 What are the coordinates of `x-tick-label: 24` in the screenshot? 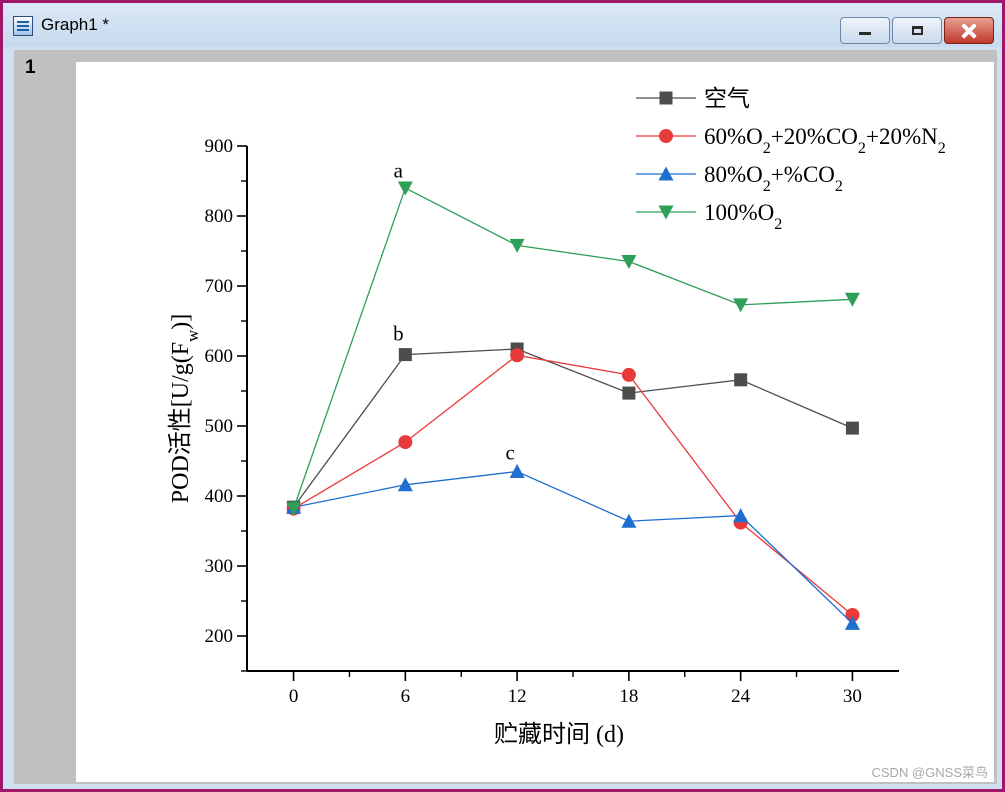 It's located at (741, 696).